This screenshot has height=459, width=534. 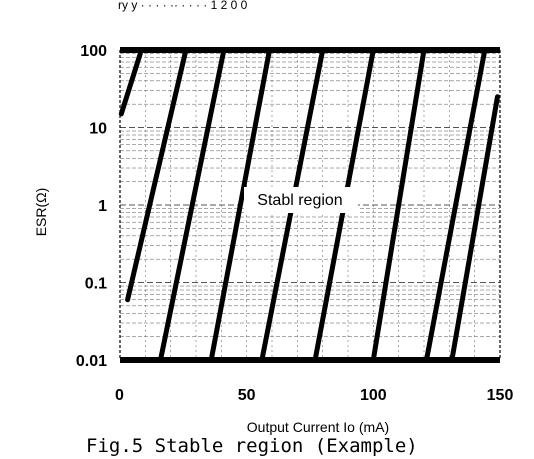 I want to click on x-tick-label: 100, so click(x=373, y=395).